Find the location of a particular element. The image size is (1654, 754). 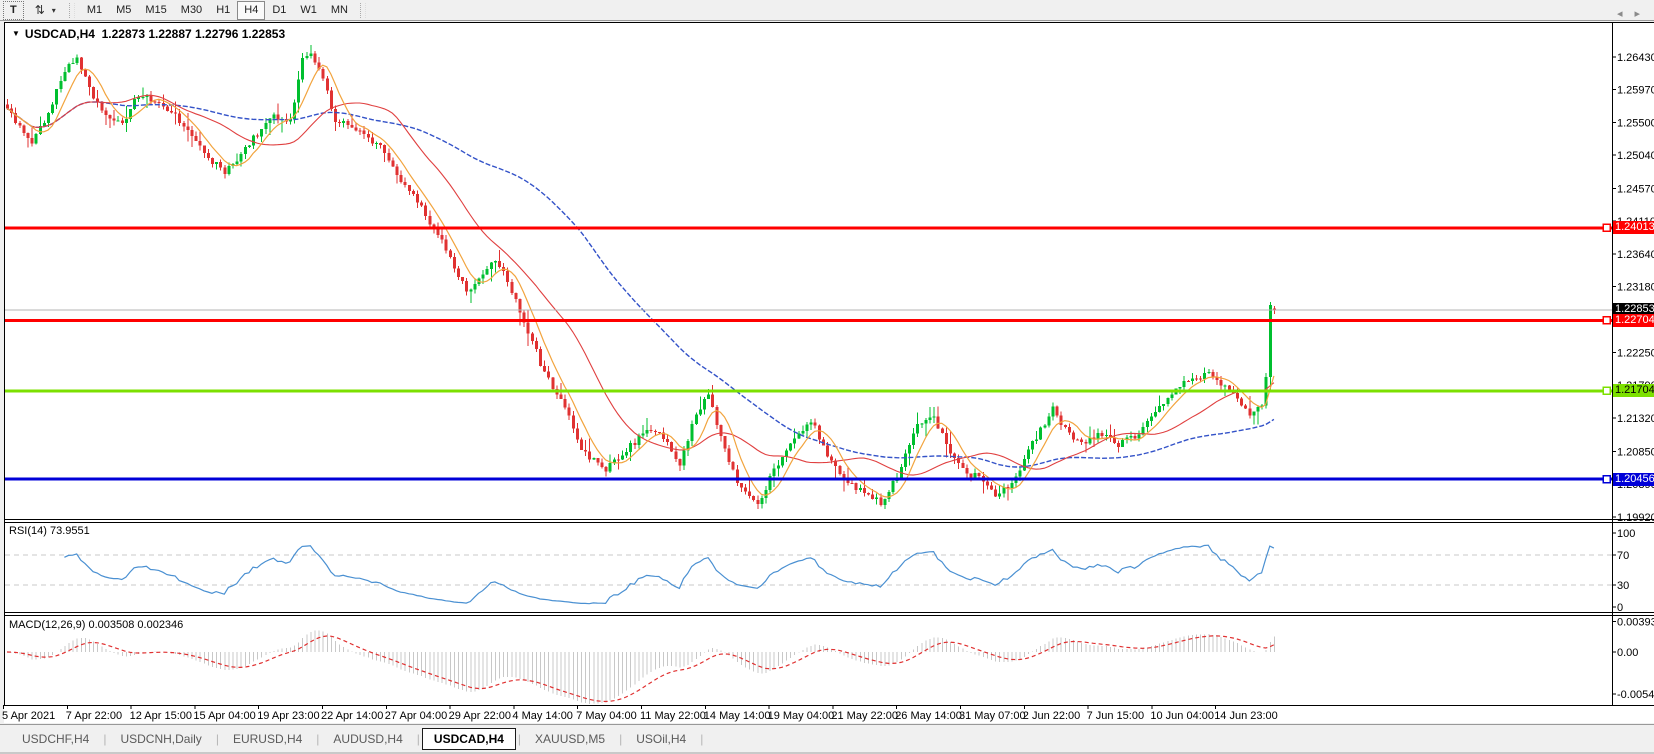

tab-scroll-left-icon: ◂ is located at coordinates (1619, 14).